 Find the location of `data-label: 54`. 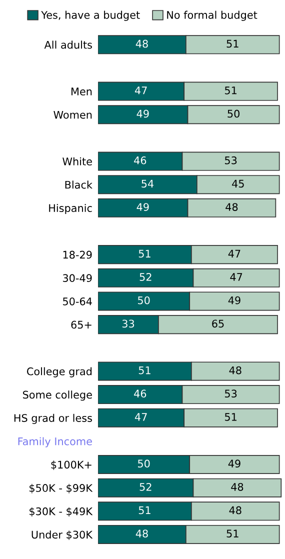

data-label: 54 is located at coordinates (148, 184).